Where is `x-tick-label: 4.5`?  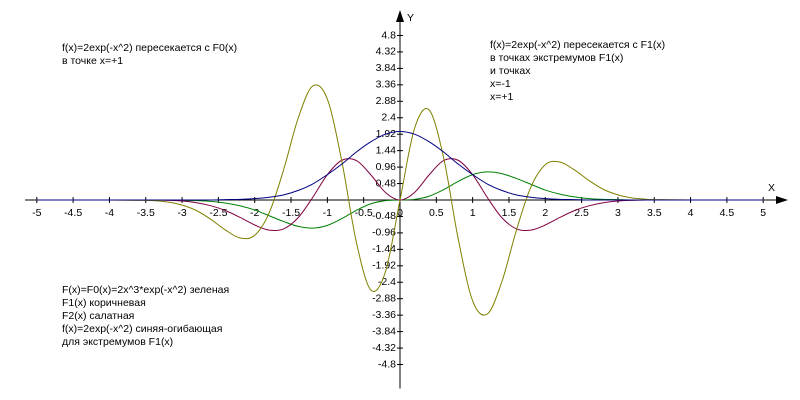 x-tick-label: 4.5 is located at coordinates (727, 213).